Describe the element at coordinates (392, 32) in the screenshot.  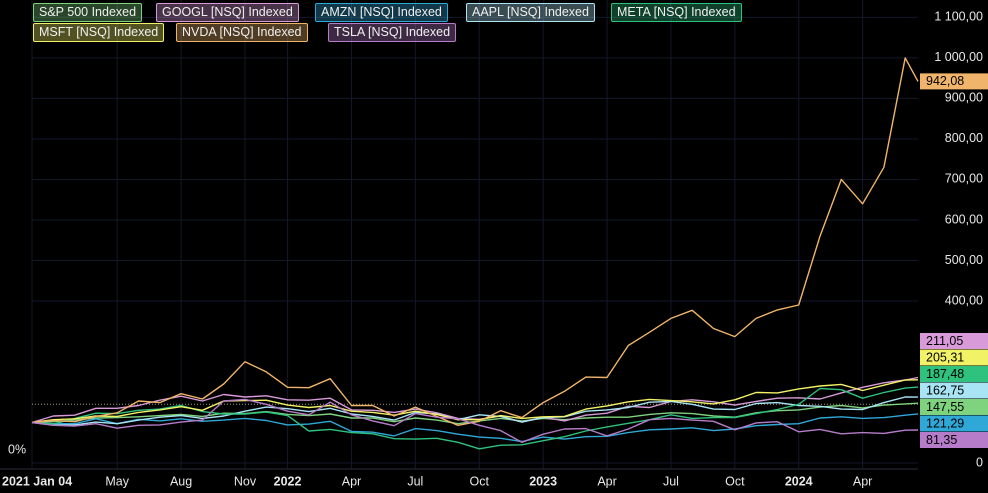
I see `legend-item: TSLA [NSQ] Indexed` at that location.